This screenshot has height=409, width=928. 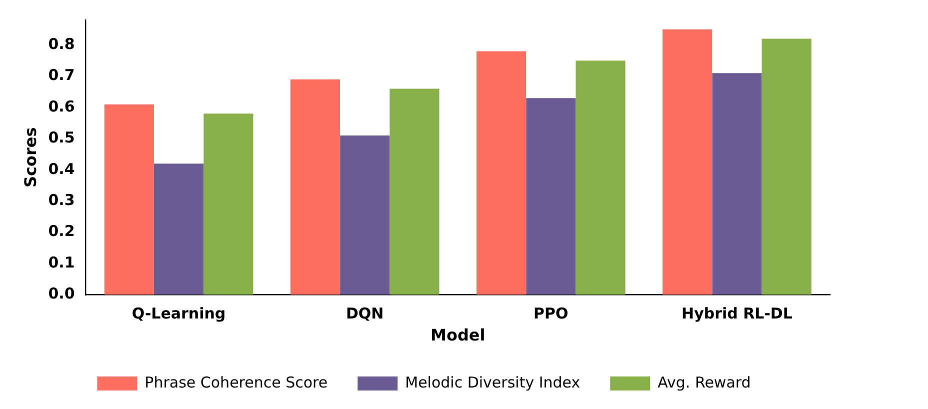 I want to click on x-tick-label: PPO, so click(x=551, y=313).